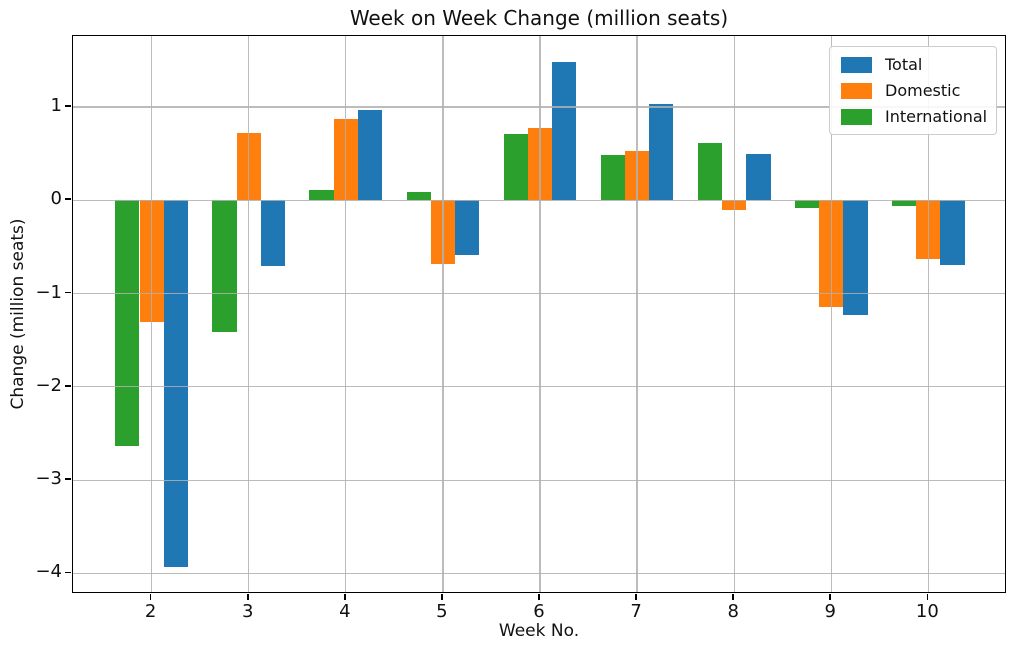 This screenshot has width=1016, height=656. I want to click on bar-international-week3, so click(224, 266).